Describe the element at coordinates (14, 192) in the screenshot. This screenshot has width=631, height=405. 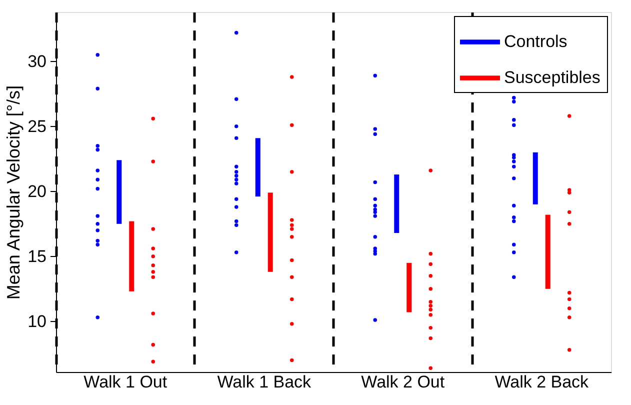
I see `y-axis-title: Mean Angular Velocity [°/s]` at that location.